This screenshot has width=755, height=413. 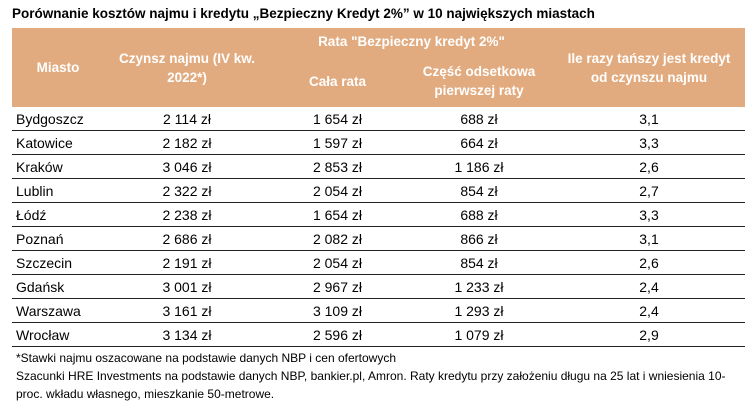 What do you see at coordinates (58, 310) in the screenshot?
I see `city-cell: Warszawa` at bounding box center [58, 310].